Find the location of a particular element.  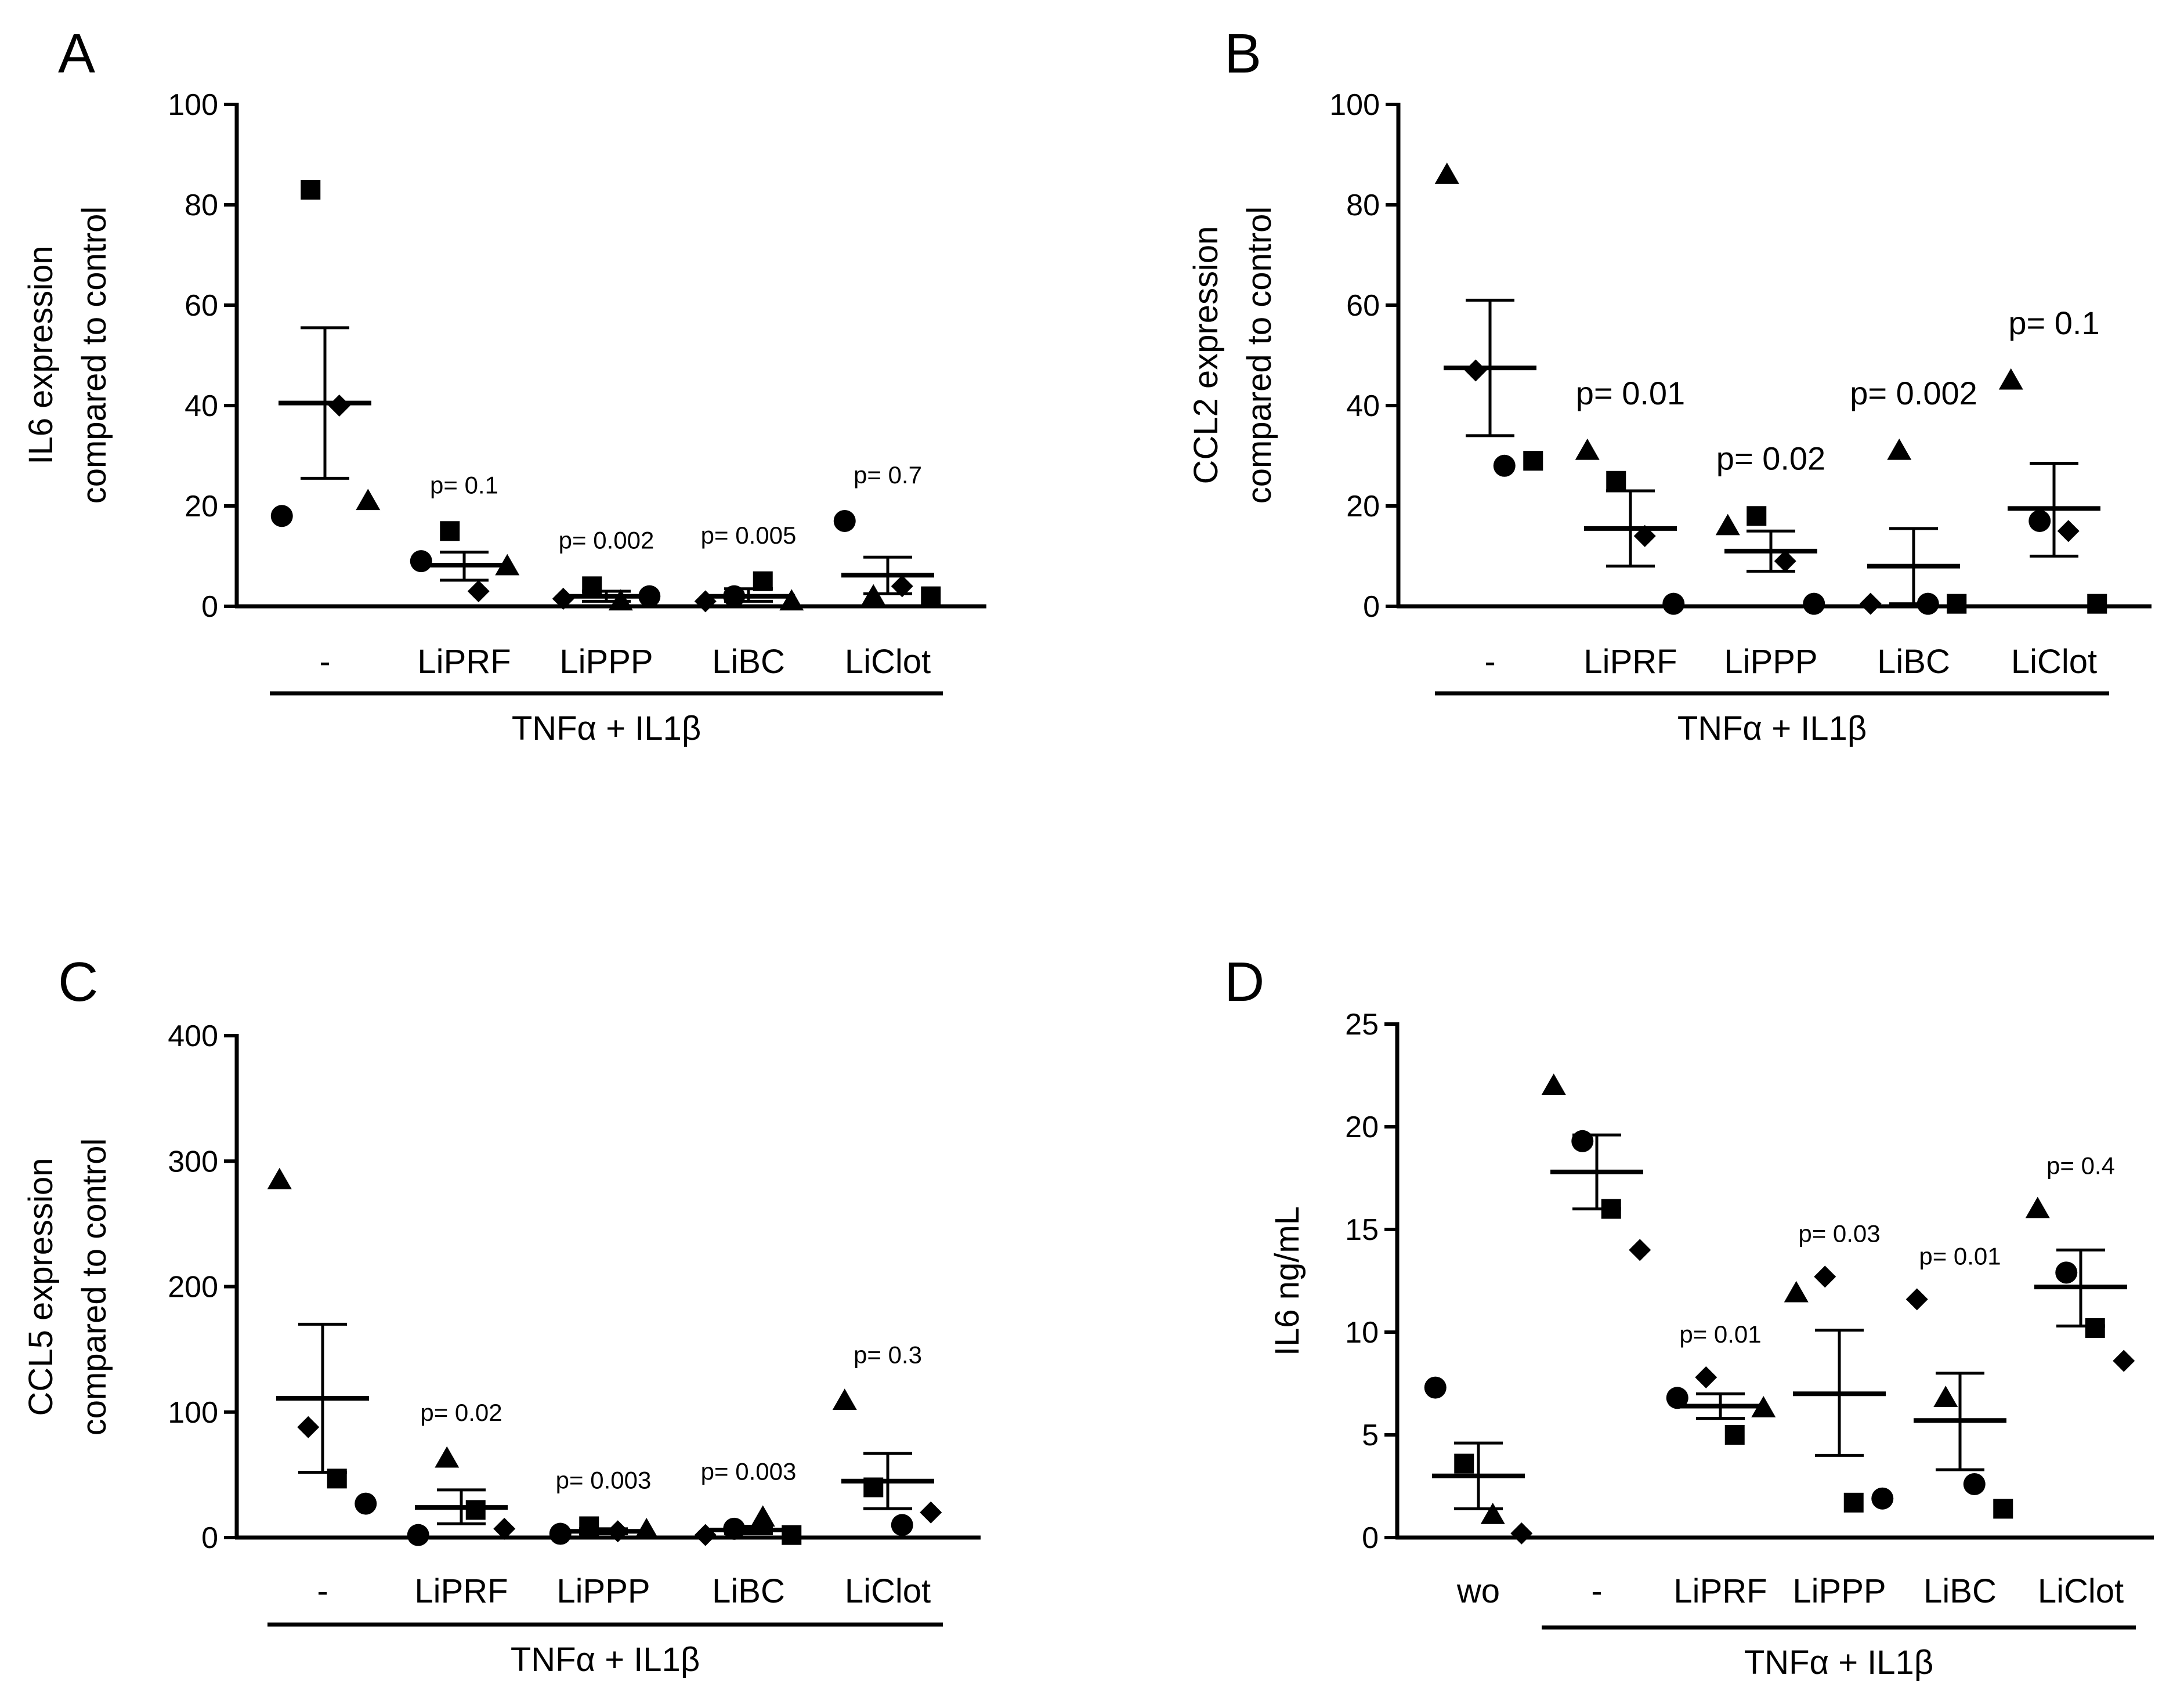

group-liclot: p= 0.7 is located at coordinates (887, 533).